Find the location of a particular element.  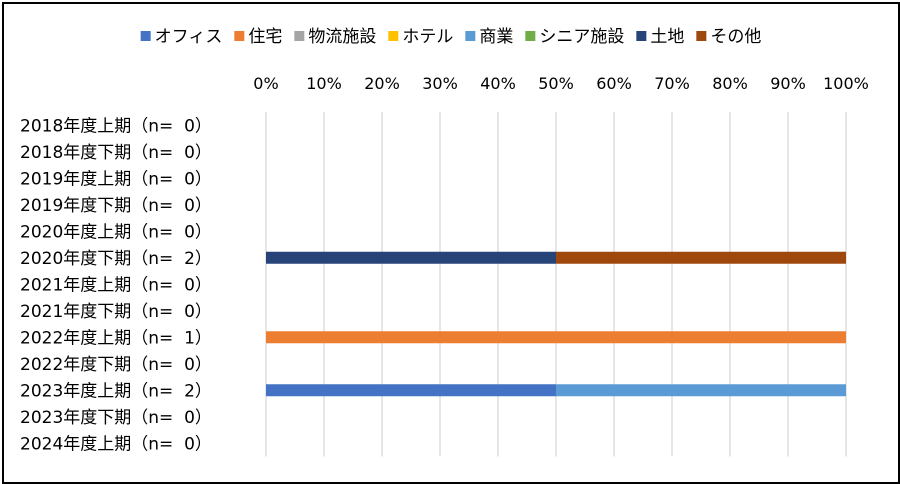

legend-label: オフィス is located at coordinates (189, 37).